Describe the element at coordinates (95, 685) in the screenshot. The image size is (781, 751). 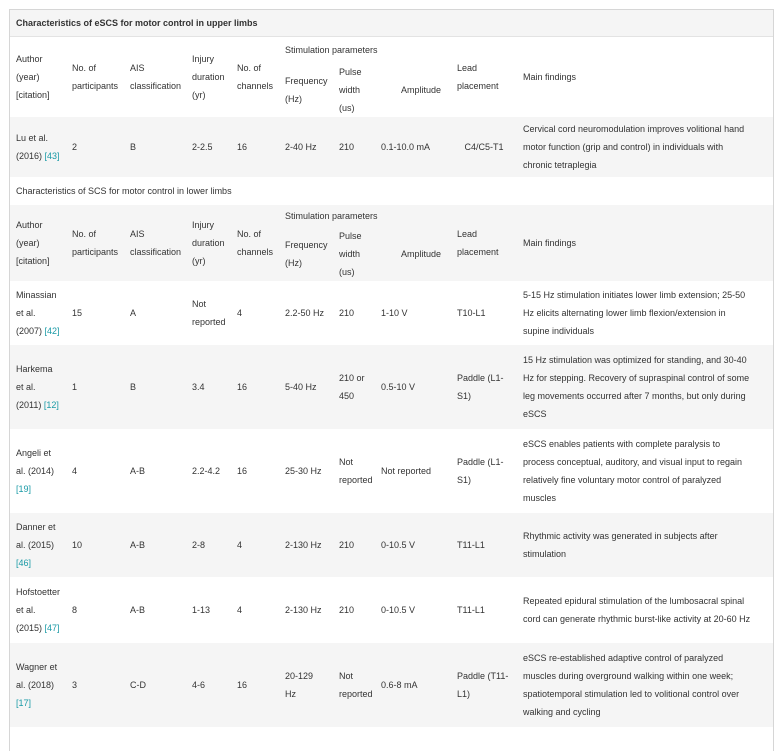
I see `cell-participants: 3` at that location.